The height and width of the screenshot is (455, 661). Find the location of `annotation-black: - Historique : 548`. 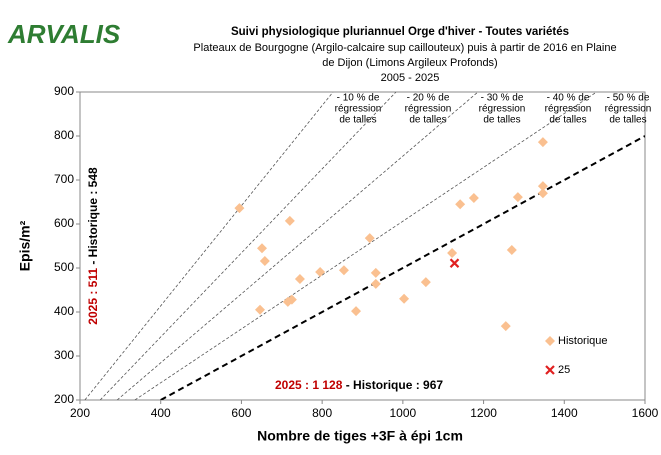

annotation-black: - Historique : 548 is located at coordinates (93, 217).